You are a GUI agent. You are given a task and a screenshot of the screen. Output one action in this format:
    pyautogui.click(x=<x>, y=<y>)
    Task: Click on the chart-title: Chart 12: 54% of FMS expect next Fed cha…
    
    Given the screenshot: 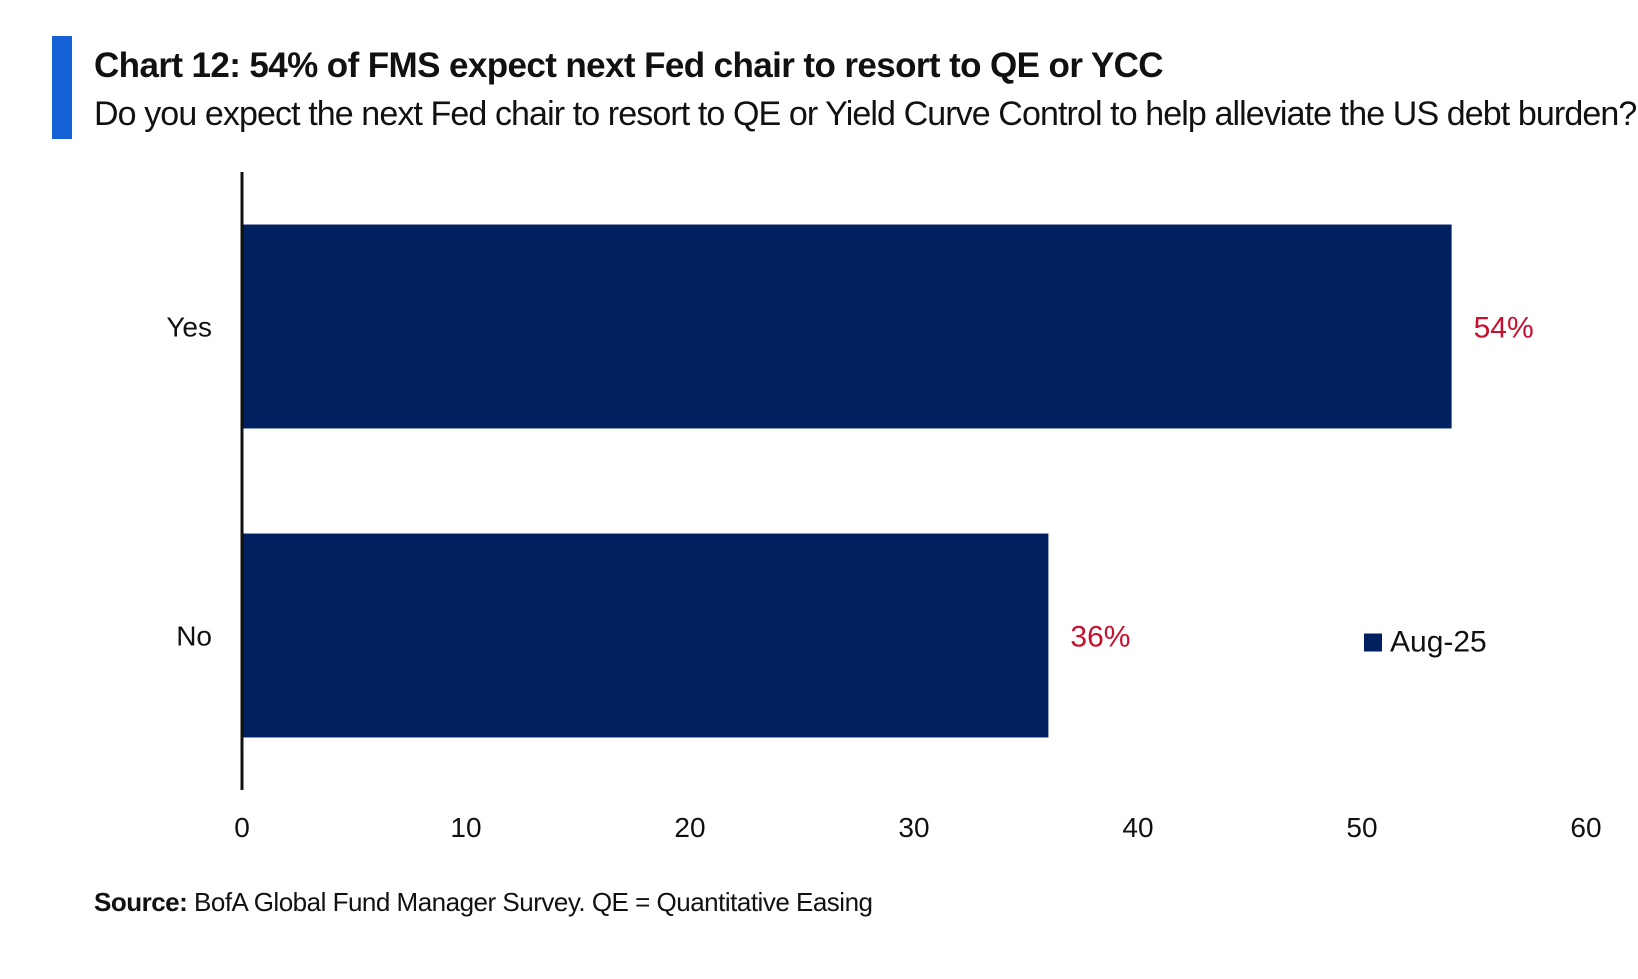 What is the action you would take?
    pyautogui.click(x=629, y=65)
    